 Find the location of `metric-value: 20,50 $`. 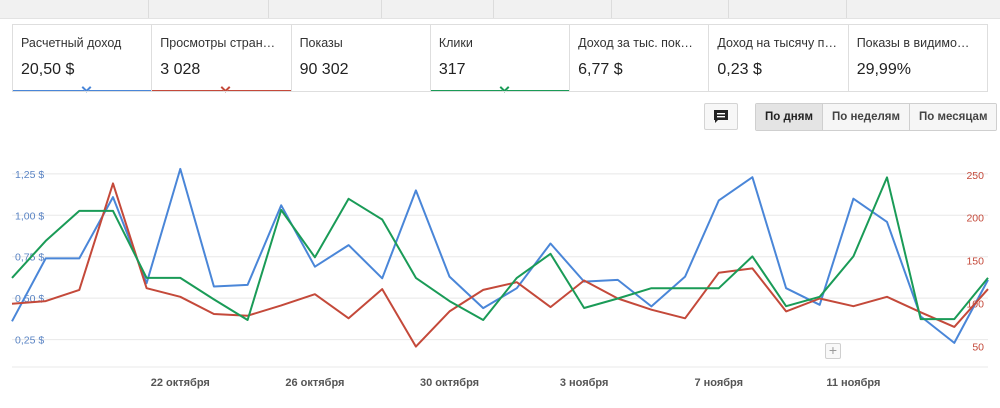

metric-value: 20,50 $ is located at coordinates (48, 69).